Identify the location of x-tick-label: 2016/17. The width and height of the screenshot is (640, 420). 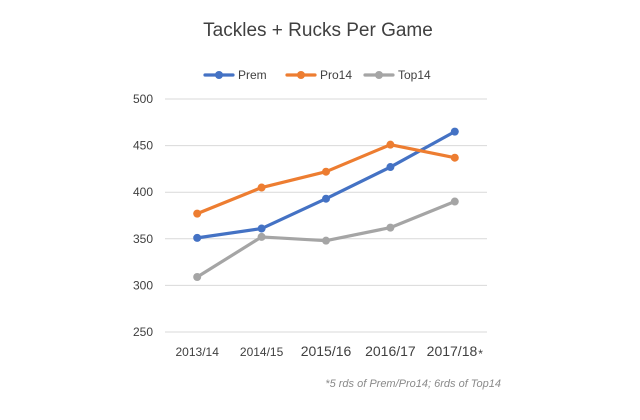
(390, 351).